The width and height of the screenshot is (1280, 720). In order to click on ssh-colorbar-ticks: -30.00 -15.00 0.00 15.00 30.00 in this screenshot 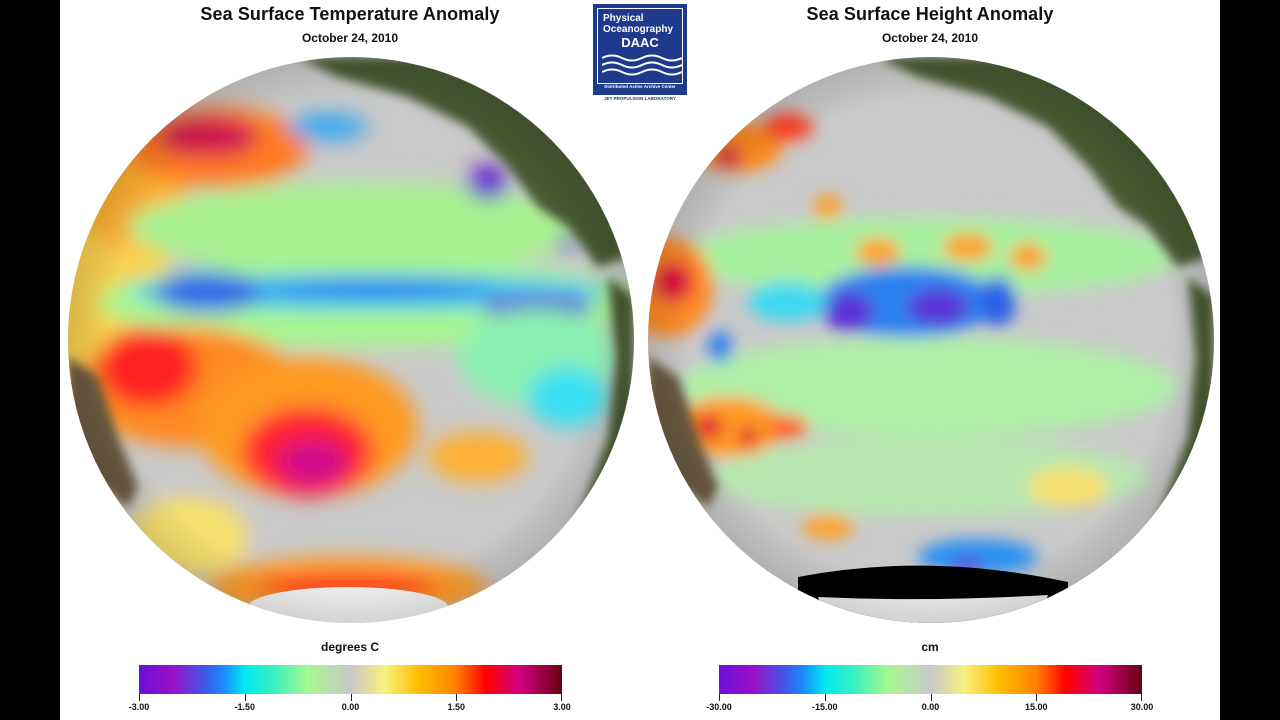, I will do `click(929, 707)`.